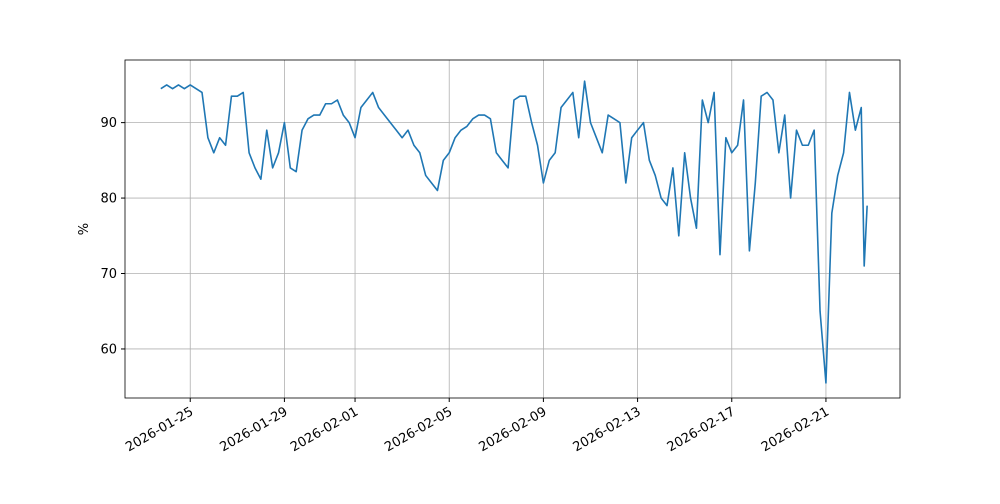 This screenshot has height=504, width=1000. I want to click on x-tick-label: 2026-02-13, so click(607, 429).